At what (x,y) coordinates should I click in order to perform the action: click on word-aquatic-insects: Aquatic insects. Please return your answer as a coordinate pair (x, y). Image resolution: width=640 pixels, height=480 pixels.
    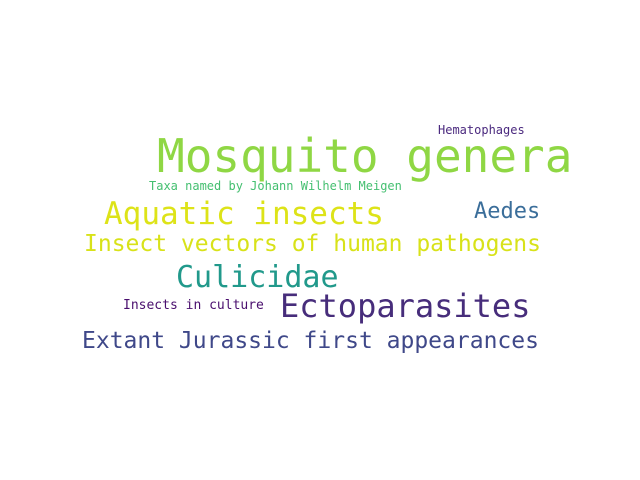
    Looking at the image, I should click on (244, 214).